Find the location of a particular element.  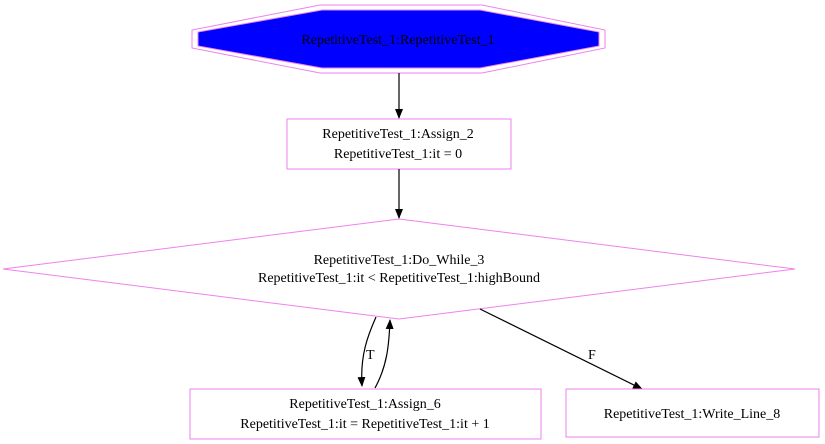

assign-2-box is located at coordinates (399, 144).